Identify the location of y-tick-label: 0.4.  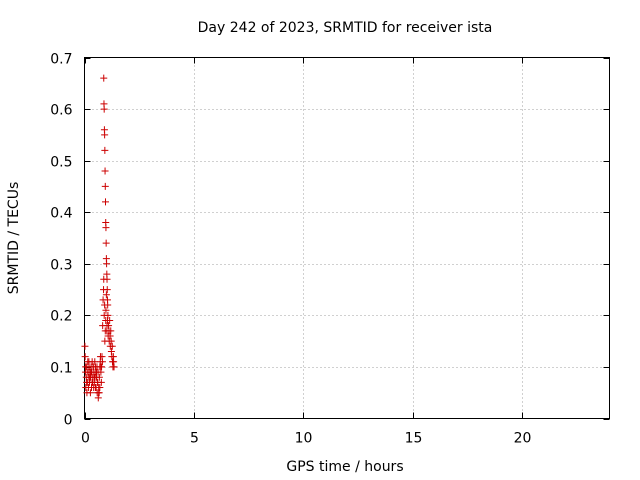
(61, 214).